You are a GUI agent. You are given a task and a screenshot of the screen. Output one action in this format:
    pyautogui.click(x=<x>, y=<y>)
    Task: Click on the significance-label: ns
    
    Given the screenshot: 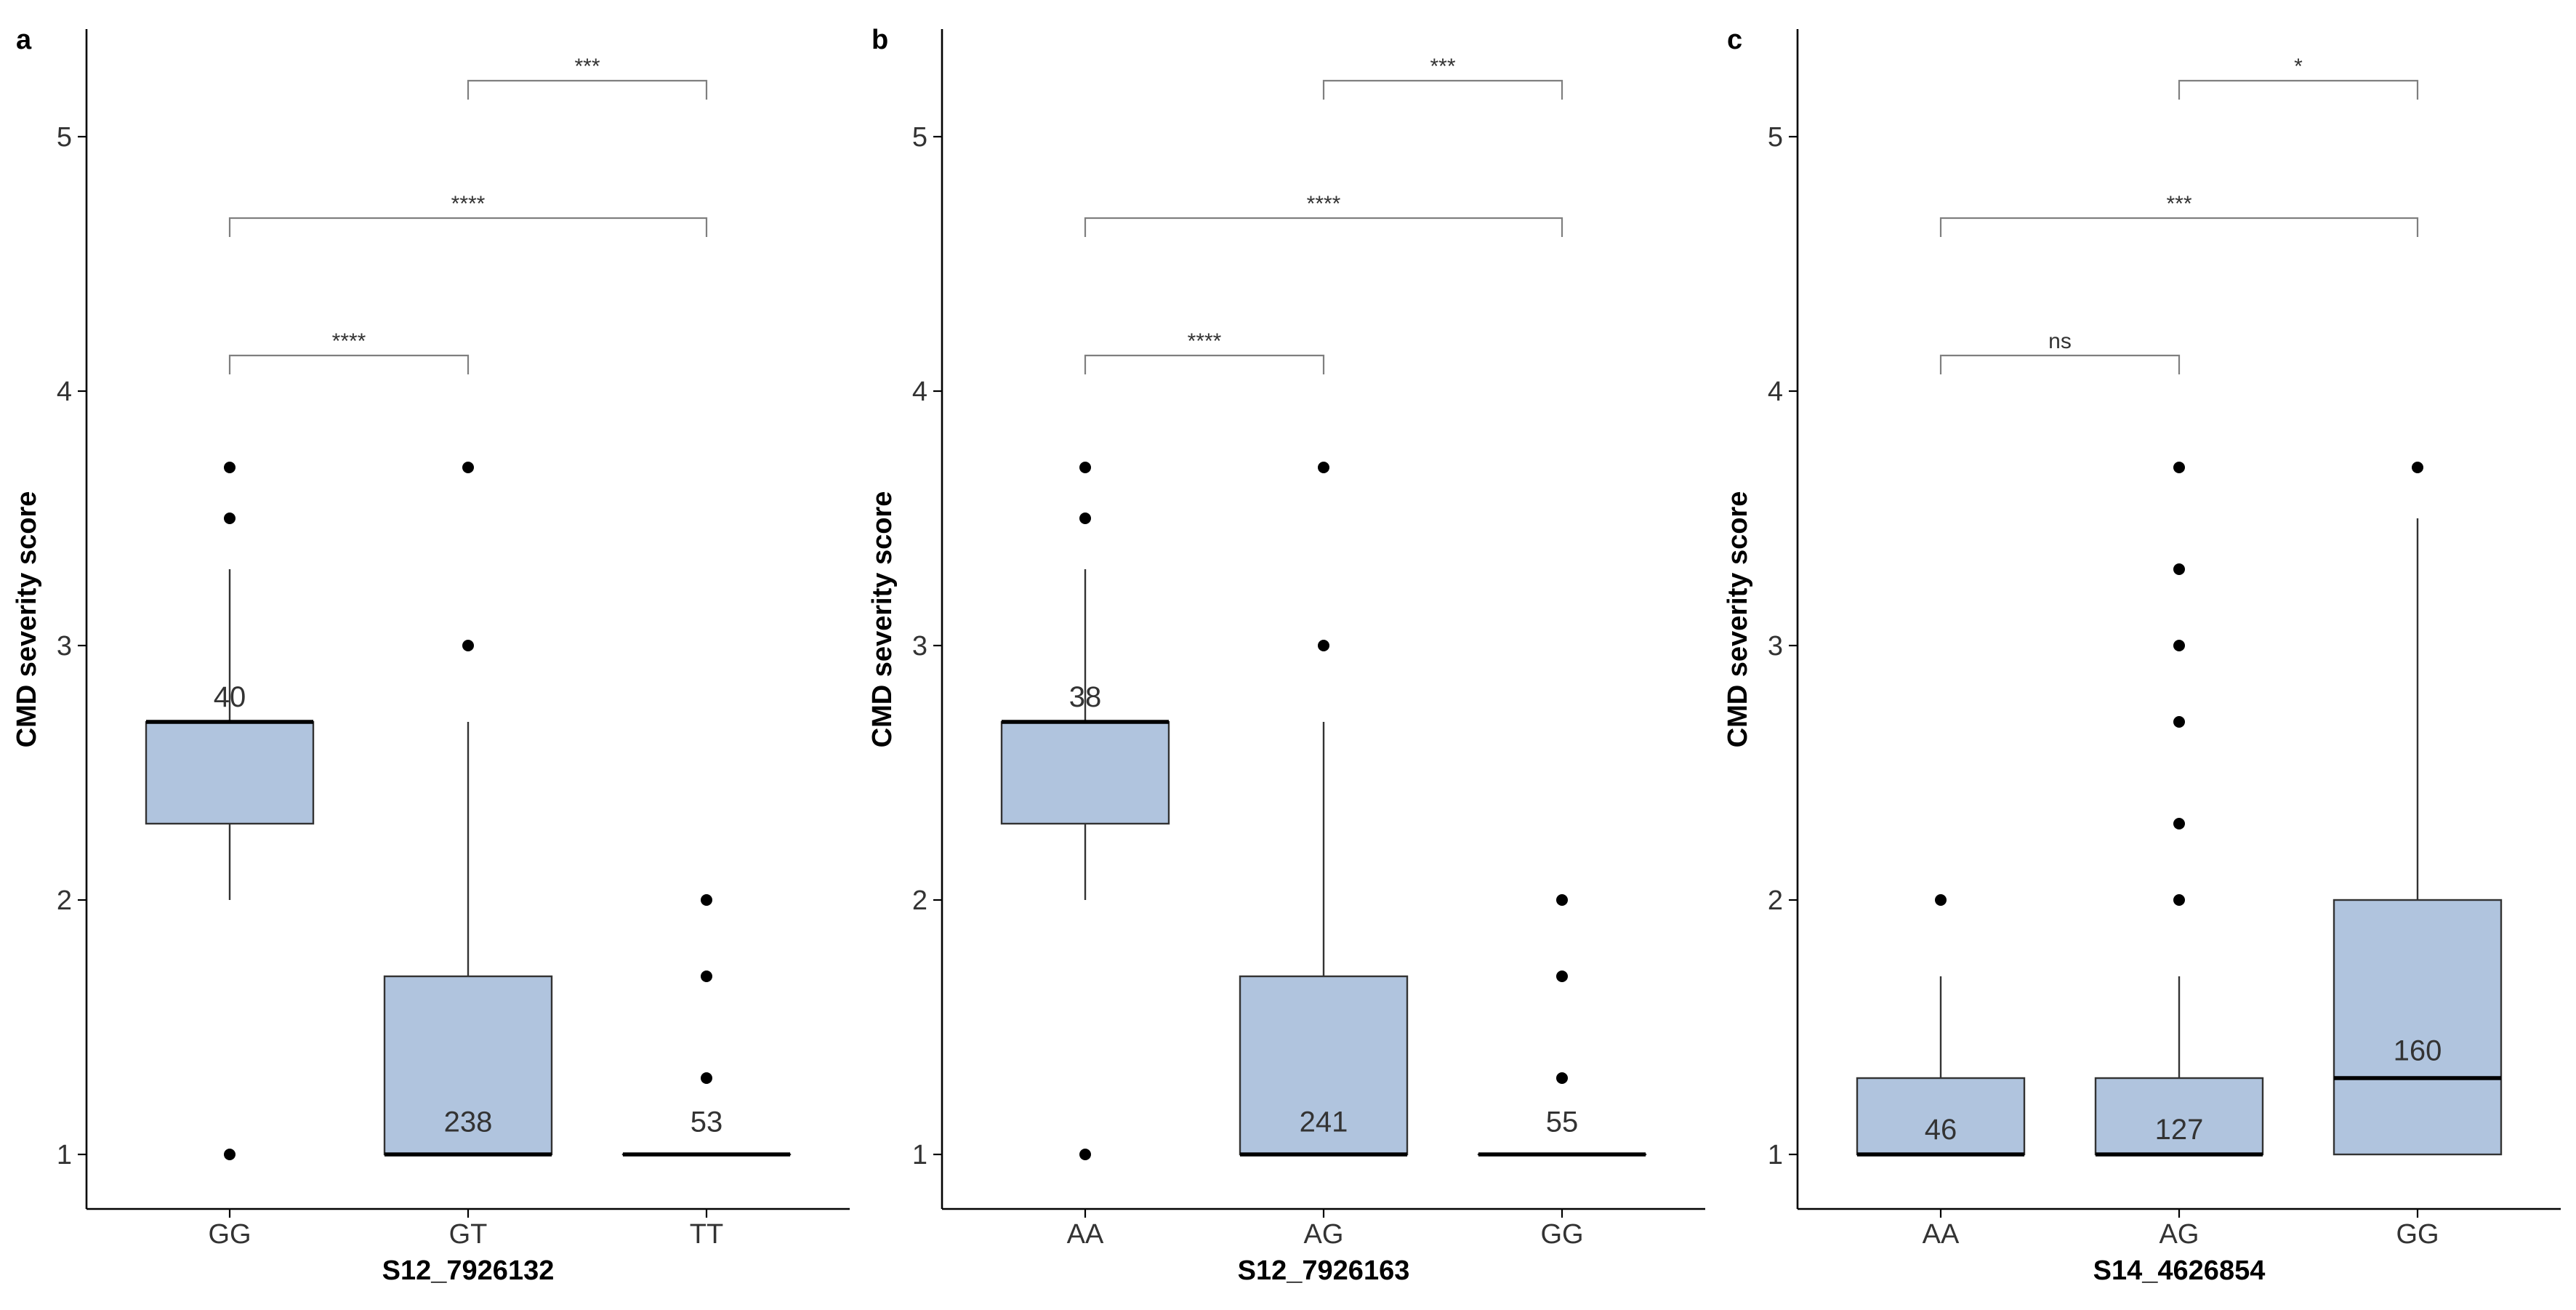 What is the action you would take?
    pyautogui.click(x=2060, y=341)
    